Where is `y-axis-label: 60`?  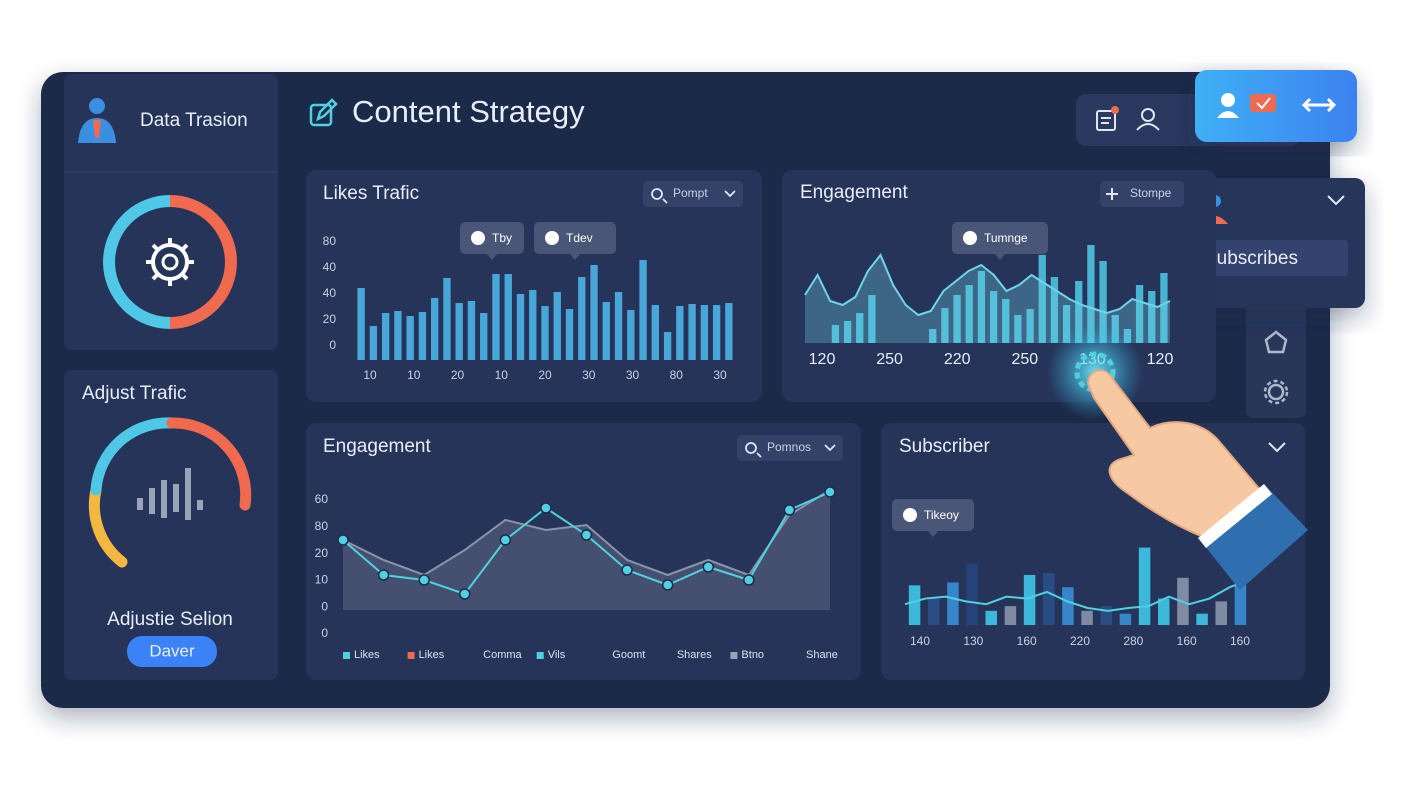
y-axis-label: 60 is located at coordinates (322, 499).